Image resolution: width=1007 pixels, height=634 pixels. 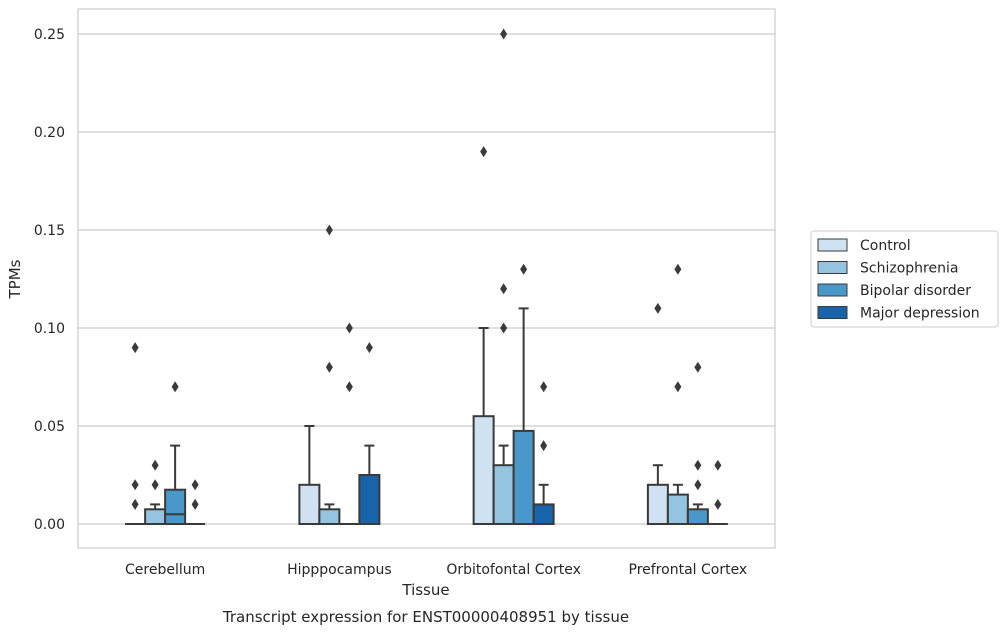 What do you see at coordinates (49, 35) in the screenshot?
I see `y-tick-label: 0.25` at bounding box center [49, 35].